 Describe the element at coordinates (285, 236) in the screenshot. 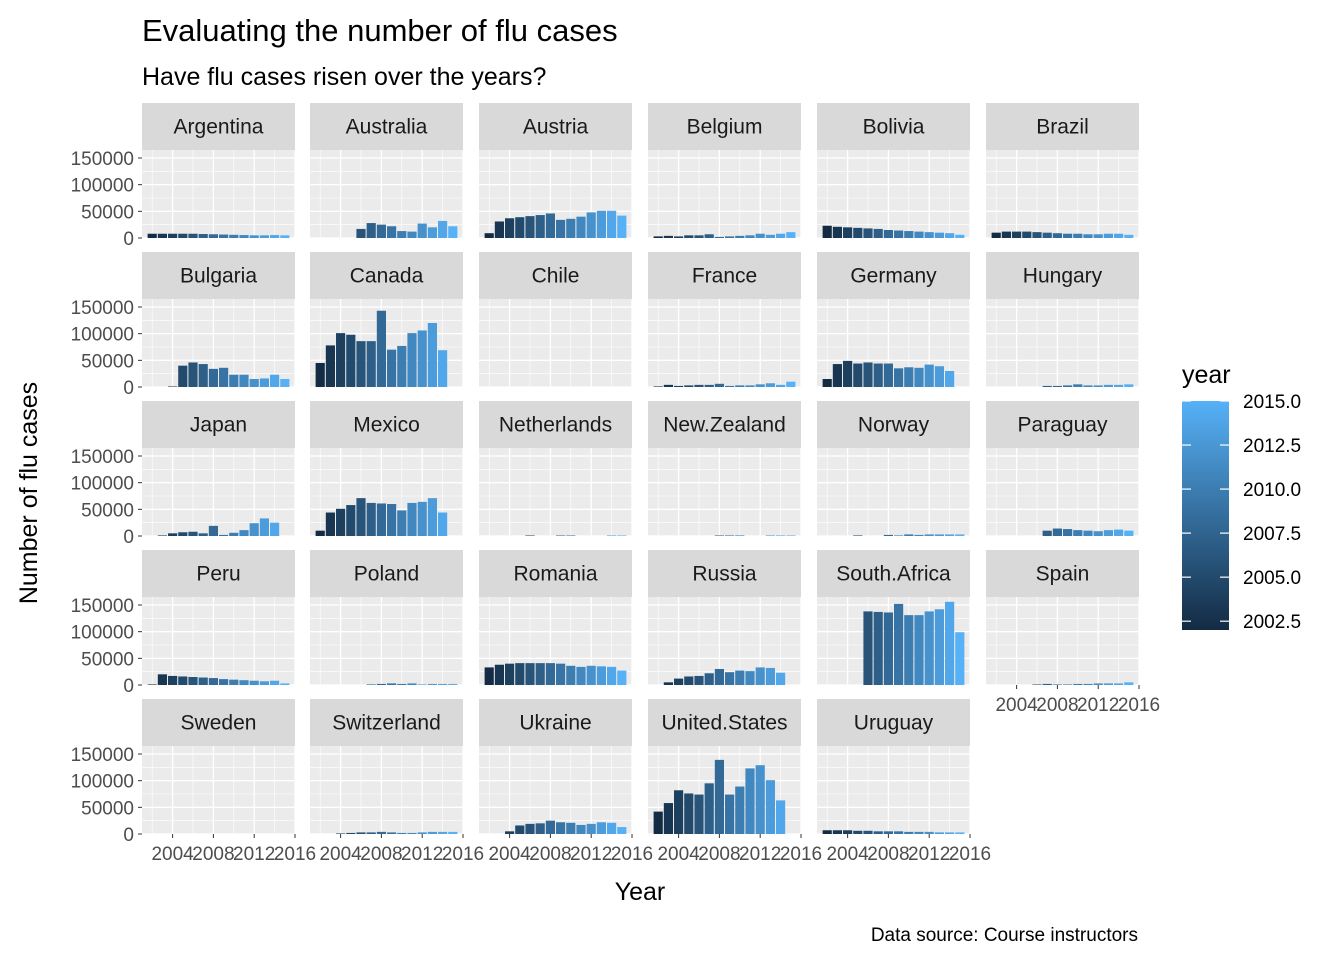

I see `bar-argentina-2015` at that location.